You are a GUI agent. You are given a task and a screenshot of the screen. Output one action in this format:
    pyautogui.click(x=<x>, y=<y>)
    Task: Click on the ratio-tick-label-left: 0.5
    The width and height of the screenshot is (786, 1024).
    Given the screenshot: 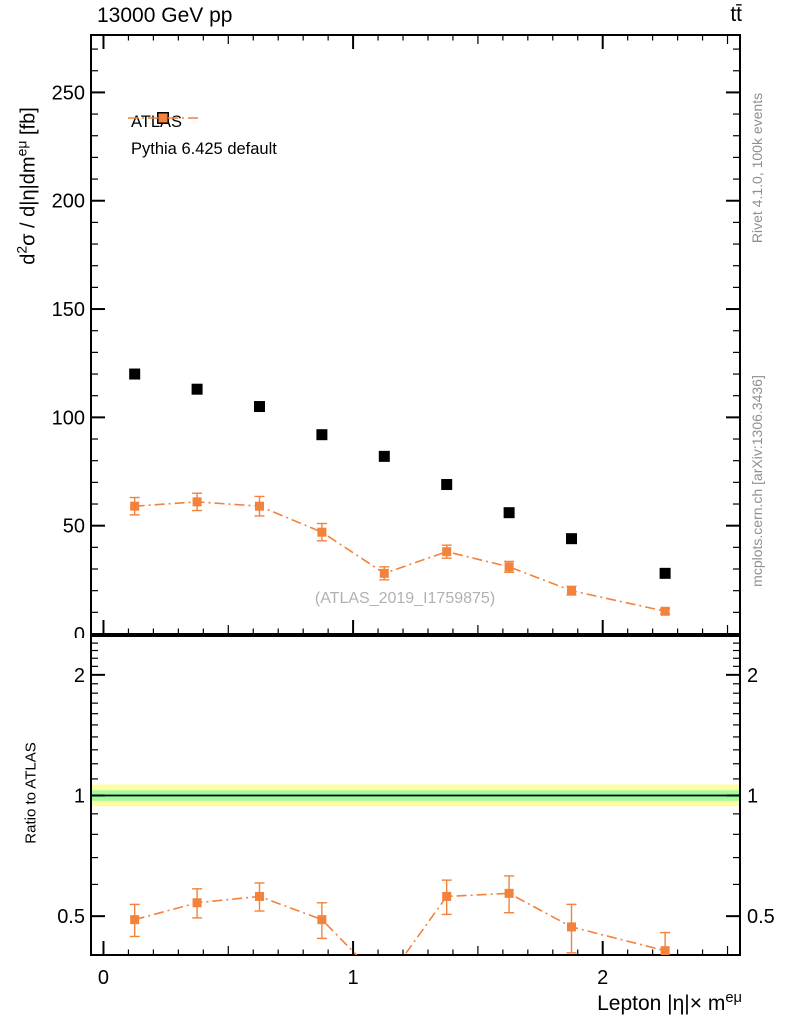 What is the action you would take?
    pyautogui.click(x=71, y=917)
    